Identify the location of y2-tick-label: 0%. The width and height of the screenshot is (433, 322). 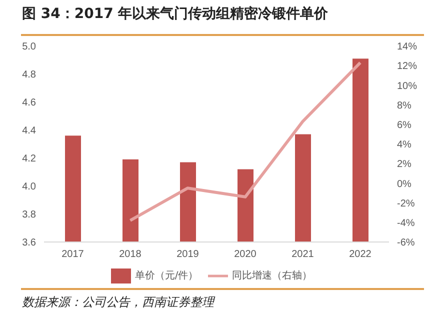
(404, 184).